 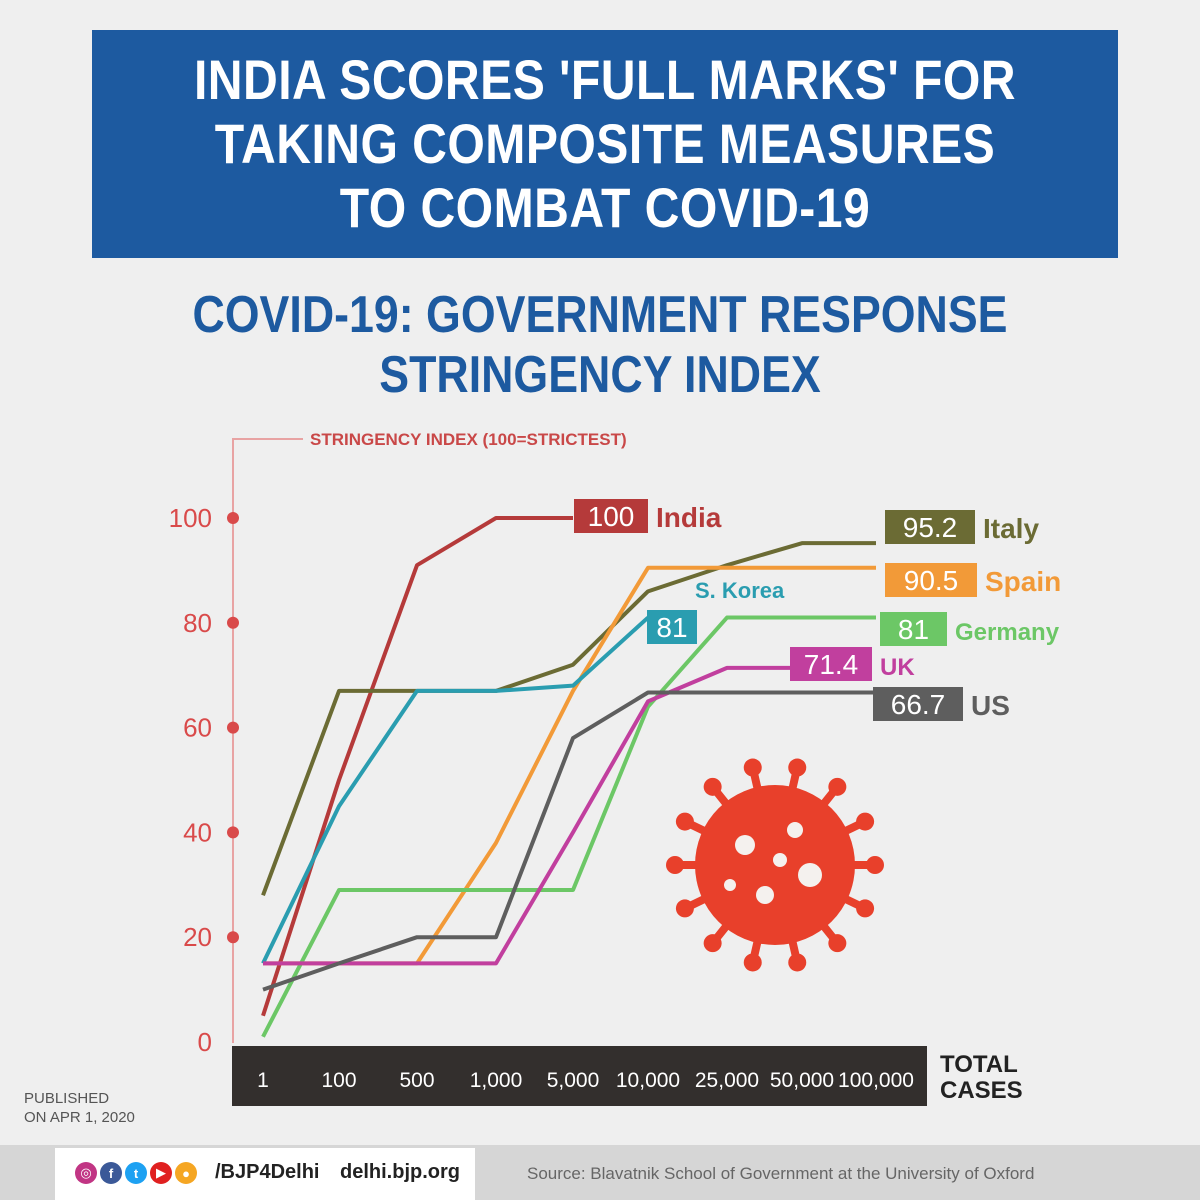 I want to click on x-axis-label: CASES, so click(x=981, y=1090).